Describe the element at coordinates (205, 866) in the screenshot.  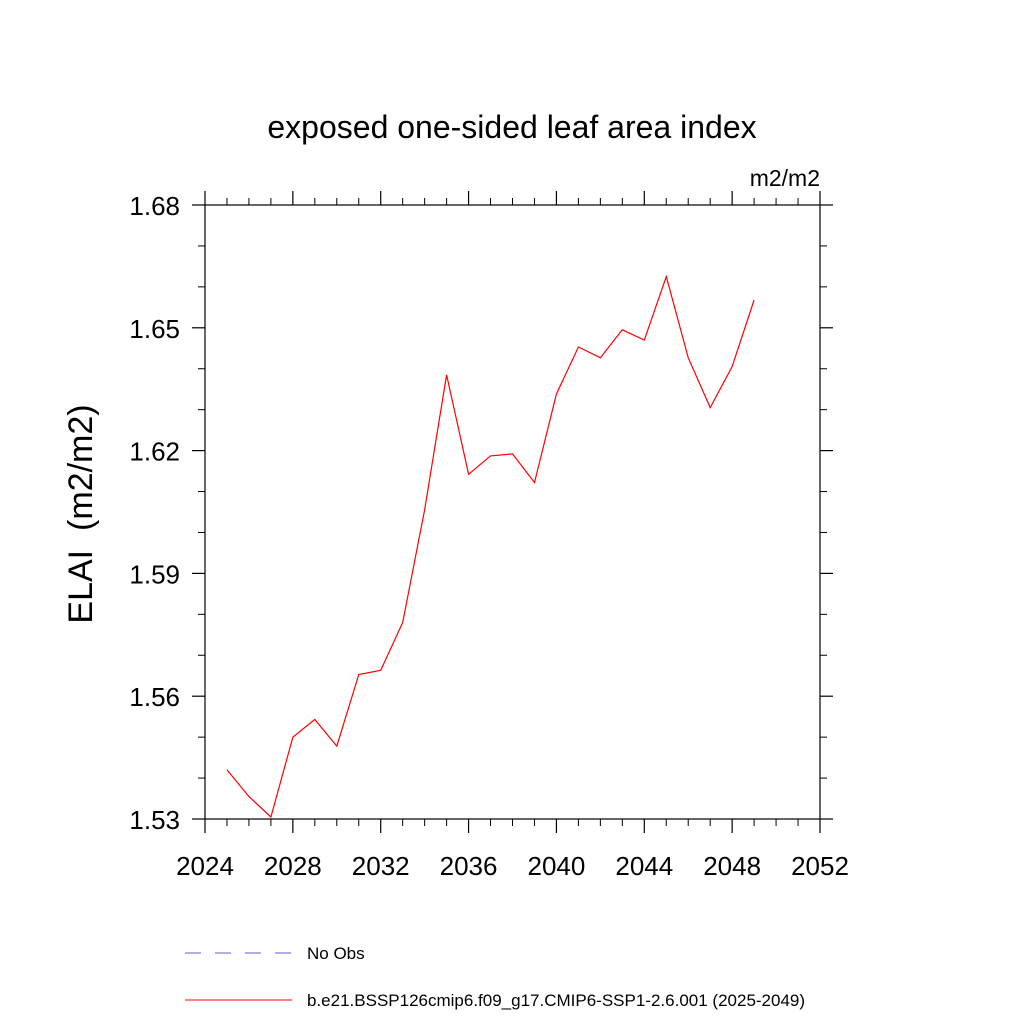
I see `x-tick-label: 2024` at that location.